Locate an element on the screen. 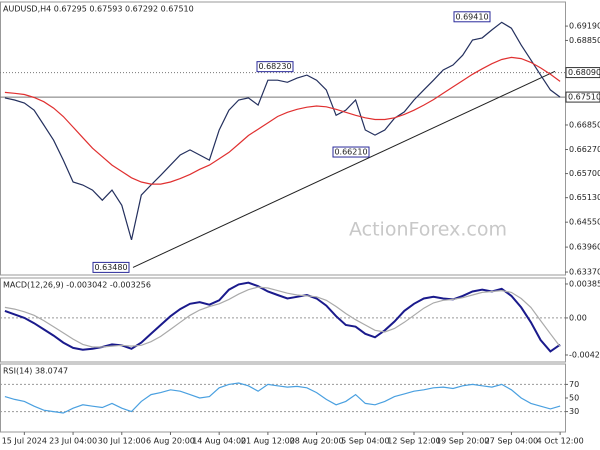 Image resolution: width=600 pixels, height=450 pixels. y-tick-label: 0.64550 is located at coordinates (584, 222).